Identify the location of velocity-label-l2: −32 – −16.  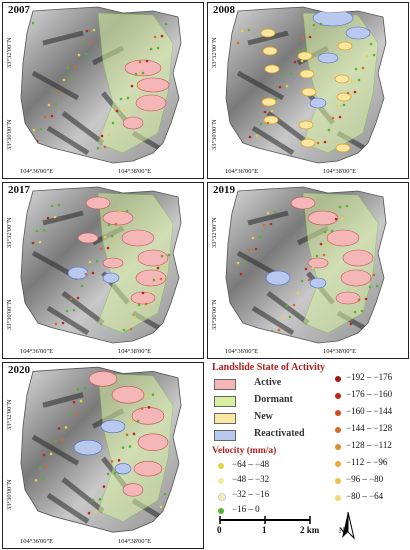
(251, 494).